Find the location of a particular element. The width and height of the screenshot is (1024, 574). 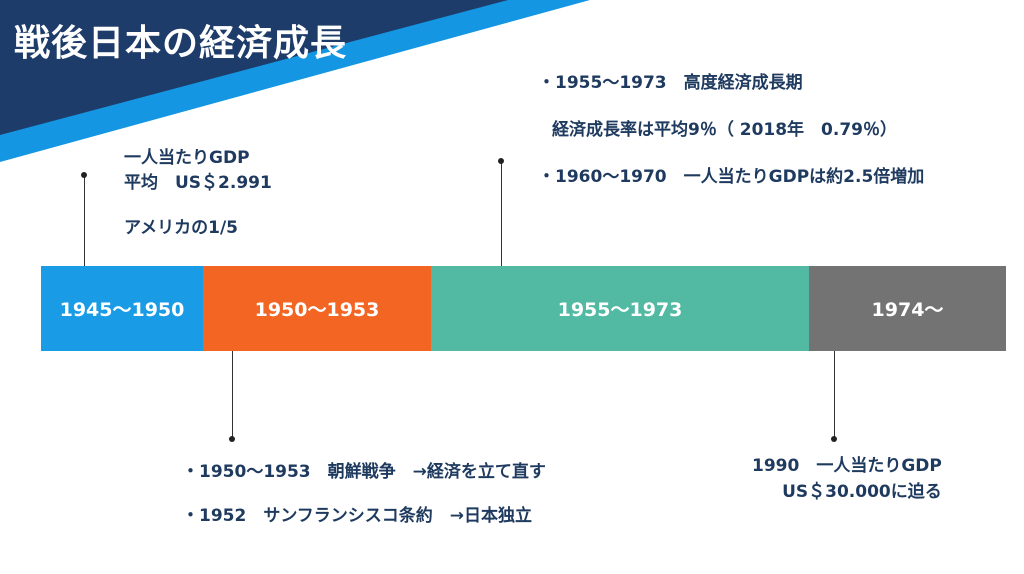

segment-label: 1955～1973 is located at coordinates (620, 310).